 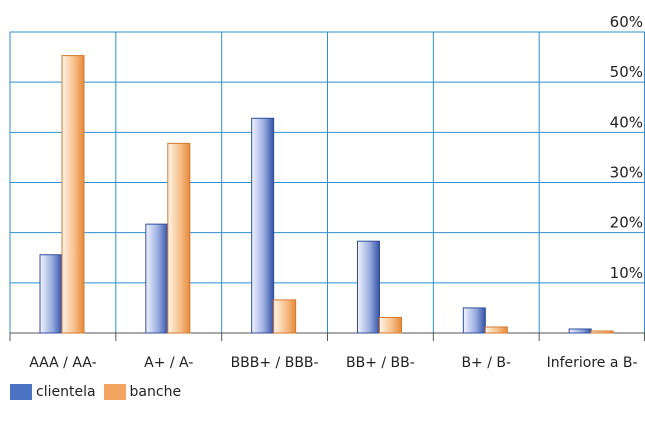 What do you see at coordinates (62, 363) in the screenshot?
I see `x-tick-label: AAA / AA-` at bounding box center [62, 363].